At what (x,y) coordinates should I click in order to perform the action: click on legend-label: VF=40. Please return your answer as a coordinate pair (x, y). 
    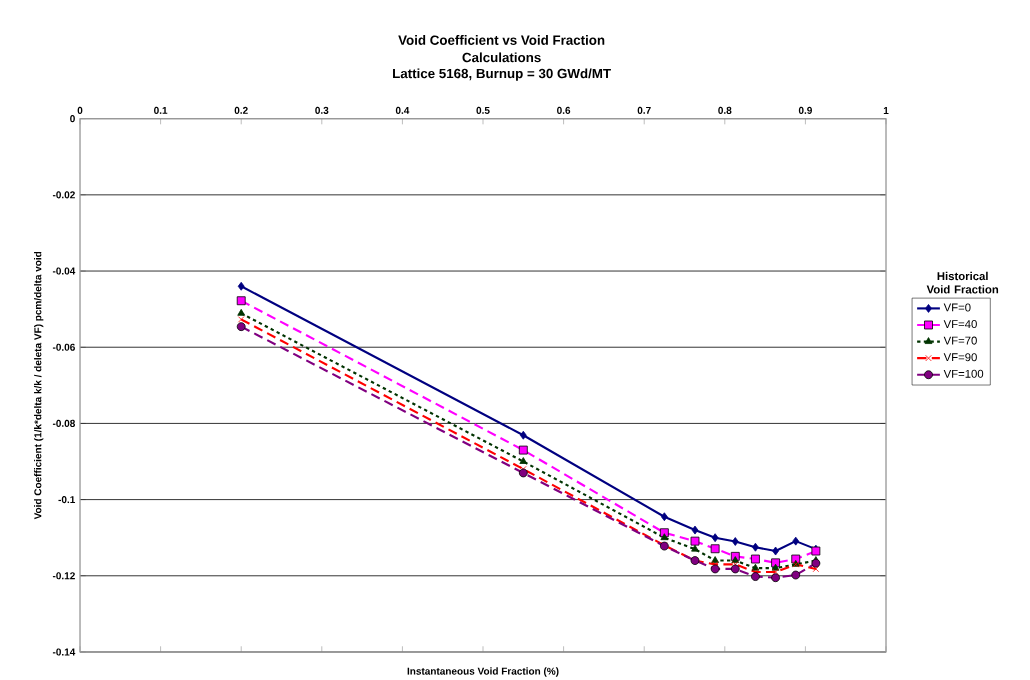
    Looking at the image, I should click on (960, 324).